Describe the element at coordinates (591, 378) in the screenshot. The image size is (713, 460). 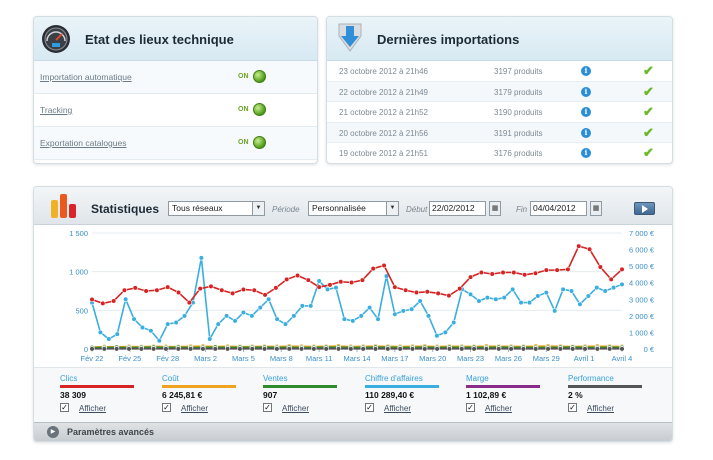
I see `metric-label: Performance` at that location.